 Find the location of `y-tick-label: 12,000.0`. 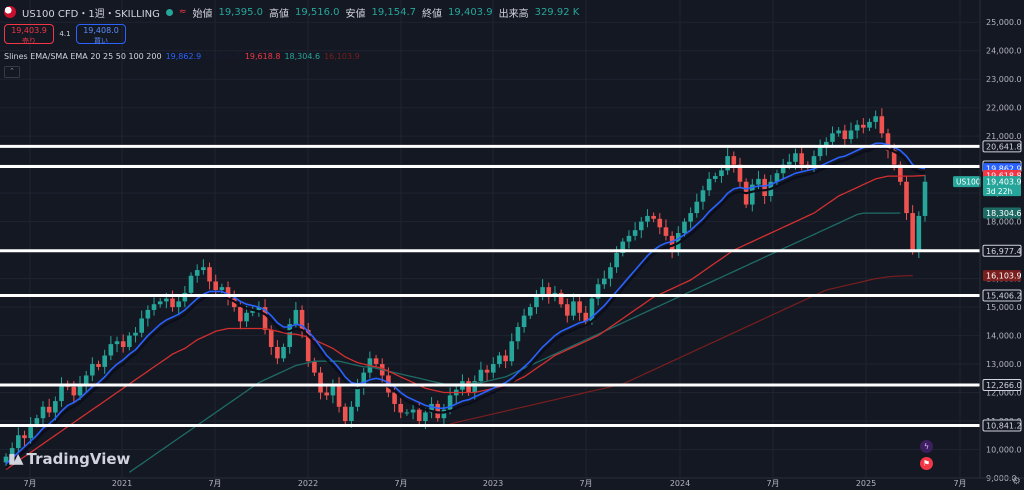

y-tick-label: 12,000.0 is located at coordinates (1004, 393).